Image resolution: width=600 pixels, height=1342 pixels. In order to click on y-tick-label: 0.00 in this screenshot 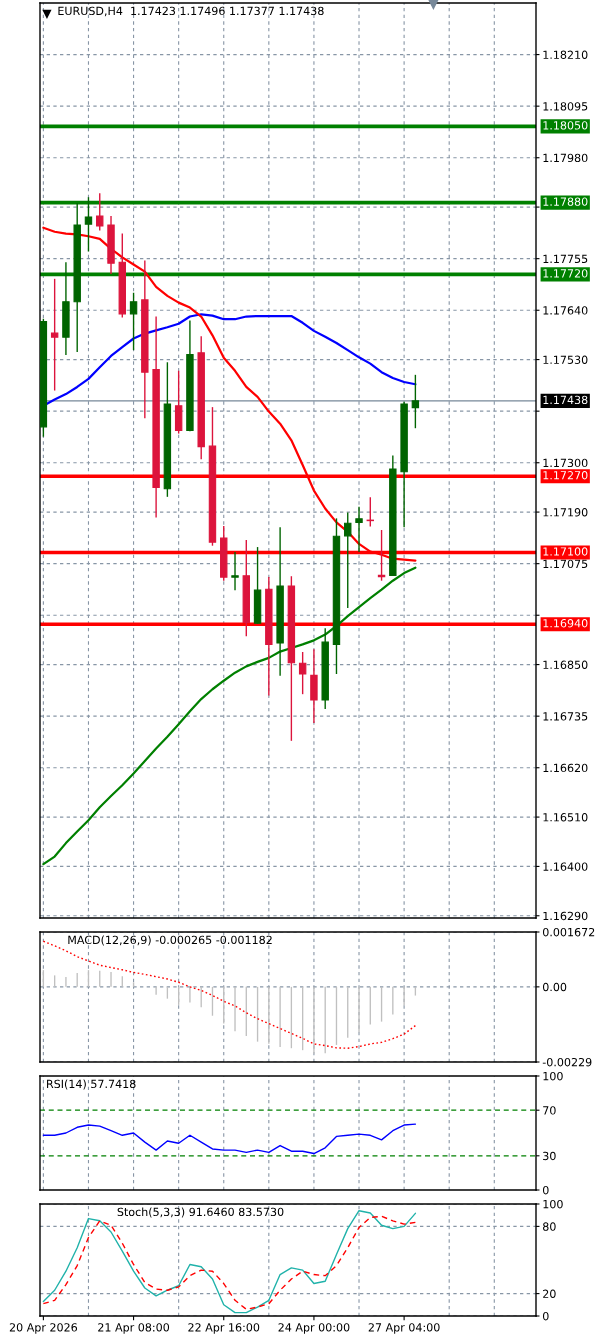, I will do `click(554, 987)`.